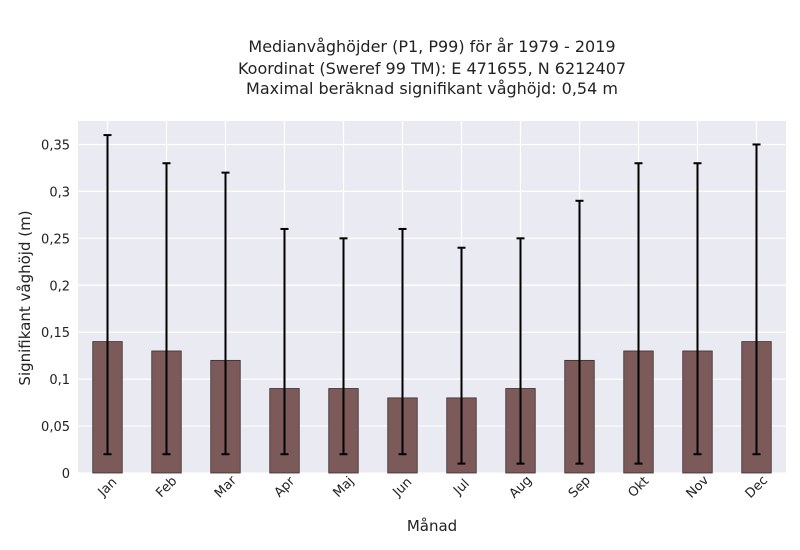 This screenshot has height=550, width=800. What do you see at coordinates (638, 487) in the screenshot?
I see `x-tick-label: Okt` at bounding box center [638, 487].